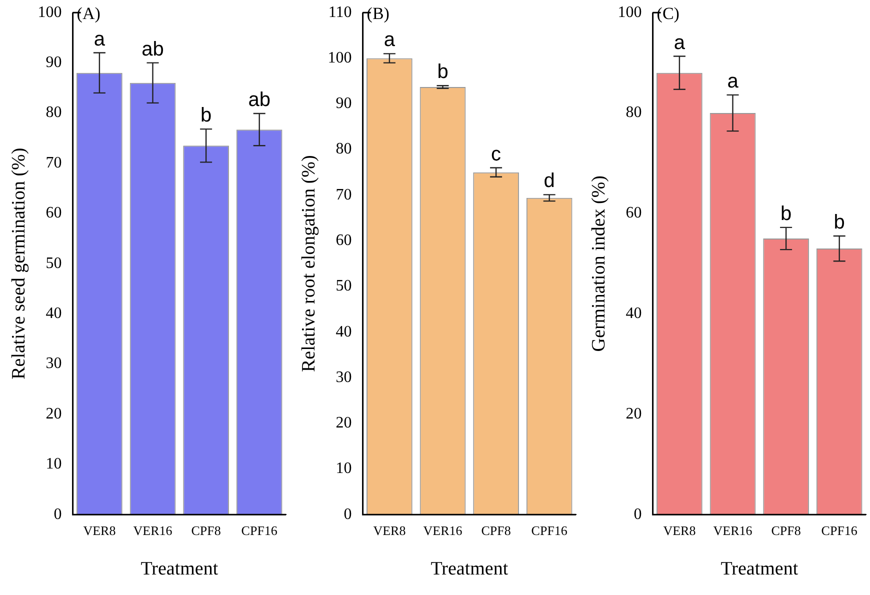 This screenshot has width=870, height=595. Describe the element at coordinates (496, 154) in the screenshot. I see `annotation: c` at that location.